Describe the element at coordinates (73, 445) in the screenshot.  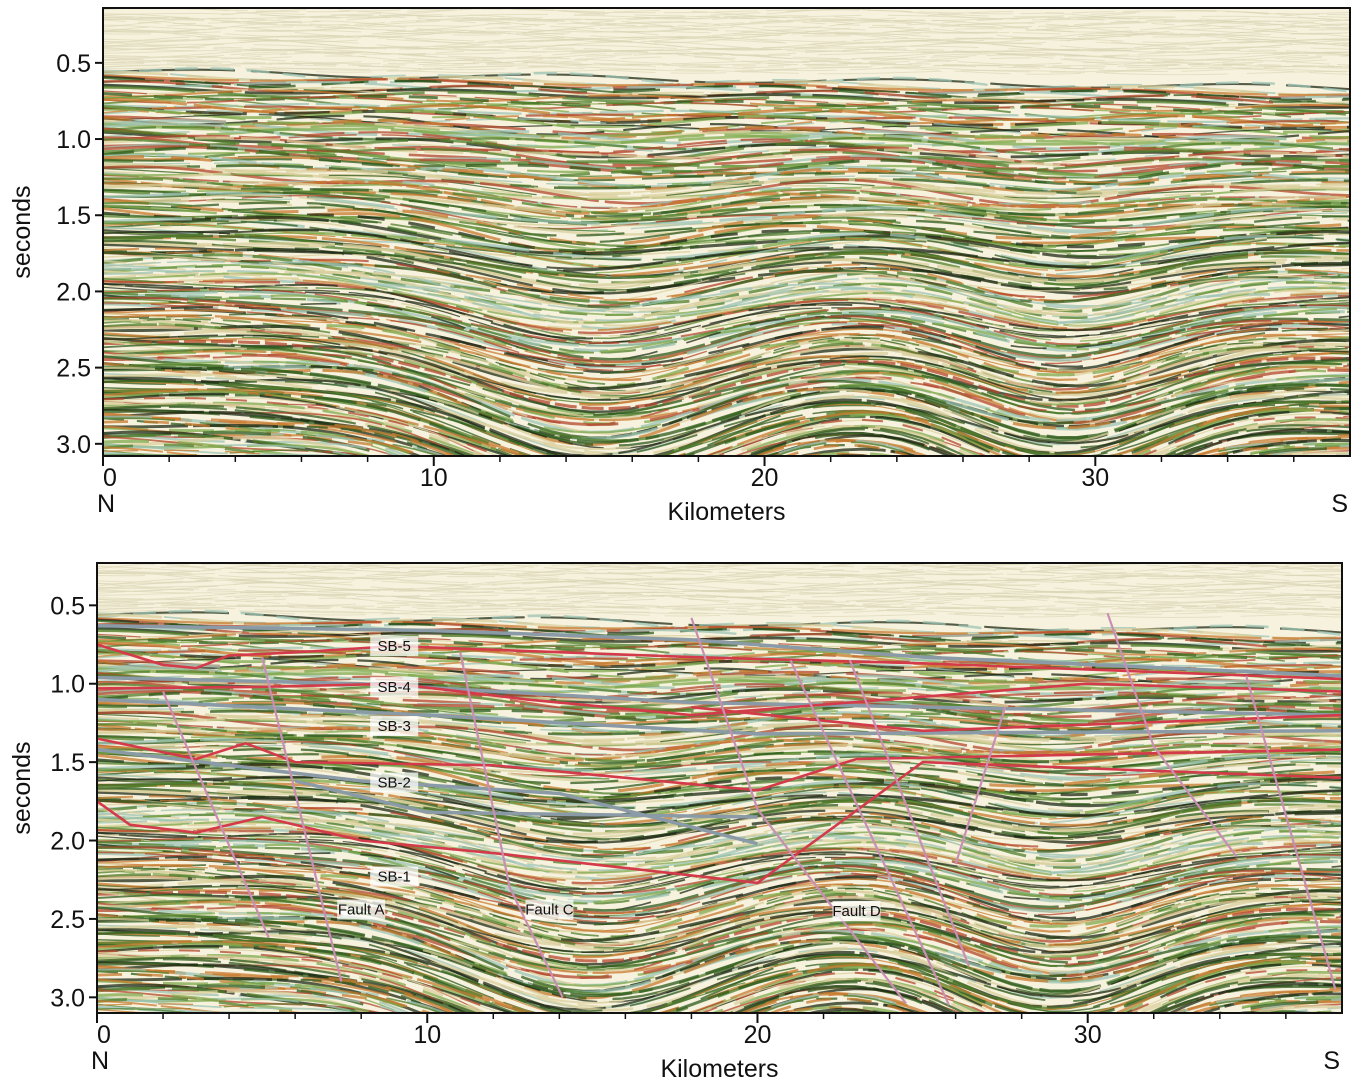
I see `y-tick-label: 3.0` at that location.